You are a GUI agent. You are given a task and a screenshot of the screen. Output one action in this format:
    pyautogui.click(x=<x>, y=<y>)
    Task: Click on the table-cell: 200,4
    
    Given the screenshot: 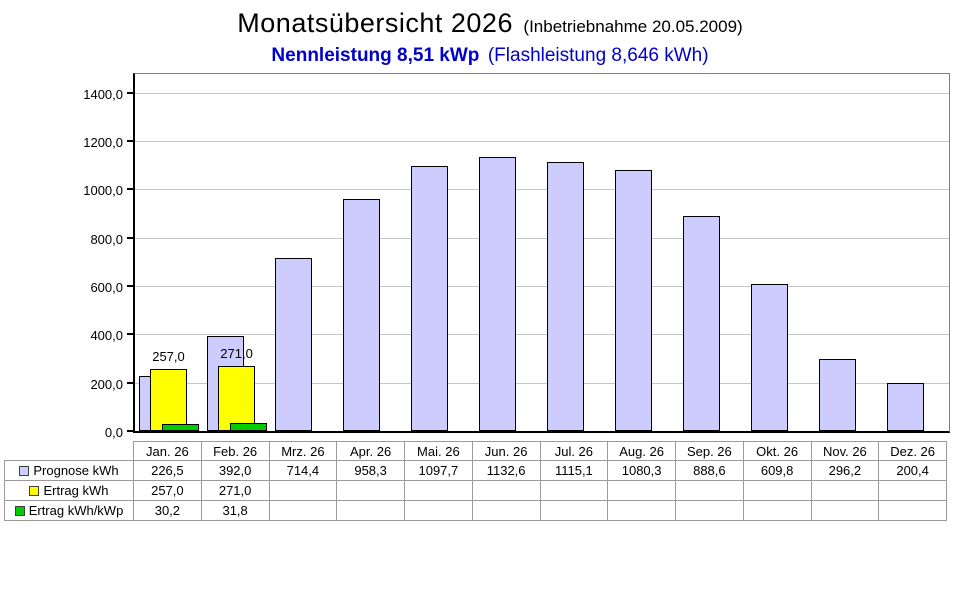 What is the action you would take?
    pyautogui.click(x=912, y=470)
    